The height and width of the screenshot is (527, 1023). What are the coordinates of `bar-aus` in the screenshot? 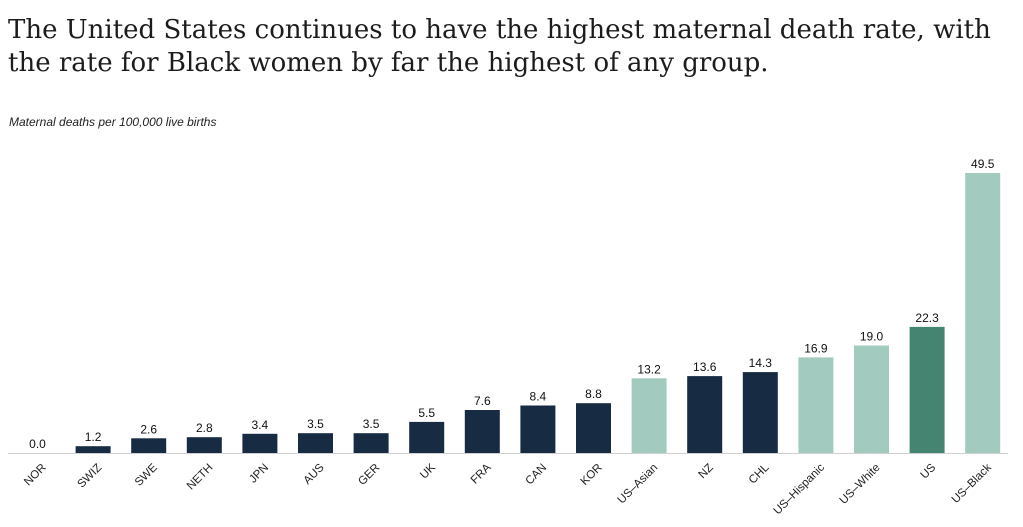 It's located at (315, 443).